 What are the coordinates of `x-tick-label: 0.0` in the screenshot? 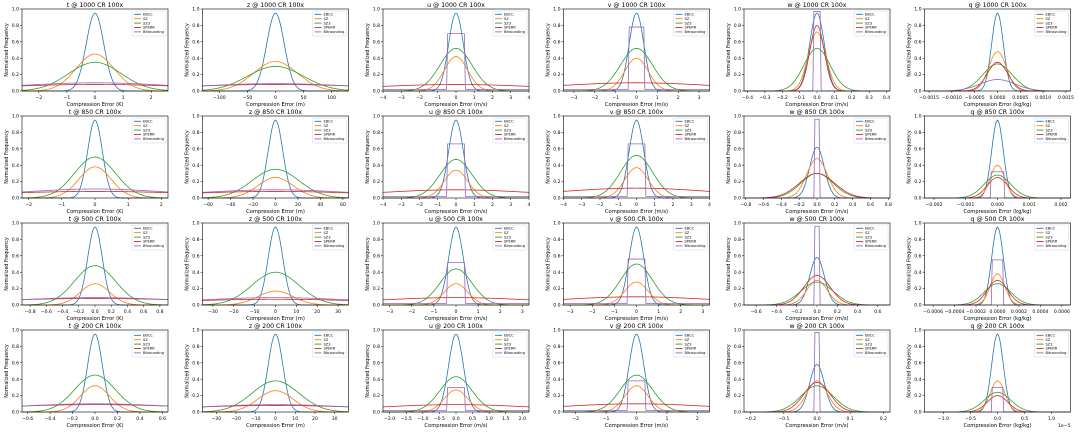 It's located at (997, 419).